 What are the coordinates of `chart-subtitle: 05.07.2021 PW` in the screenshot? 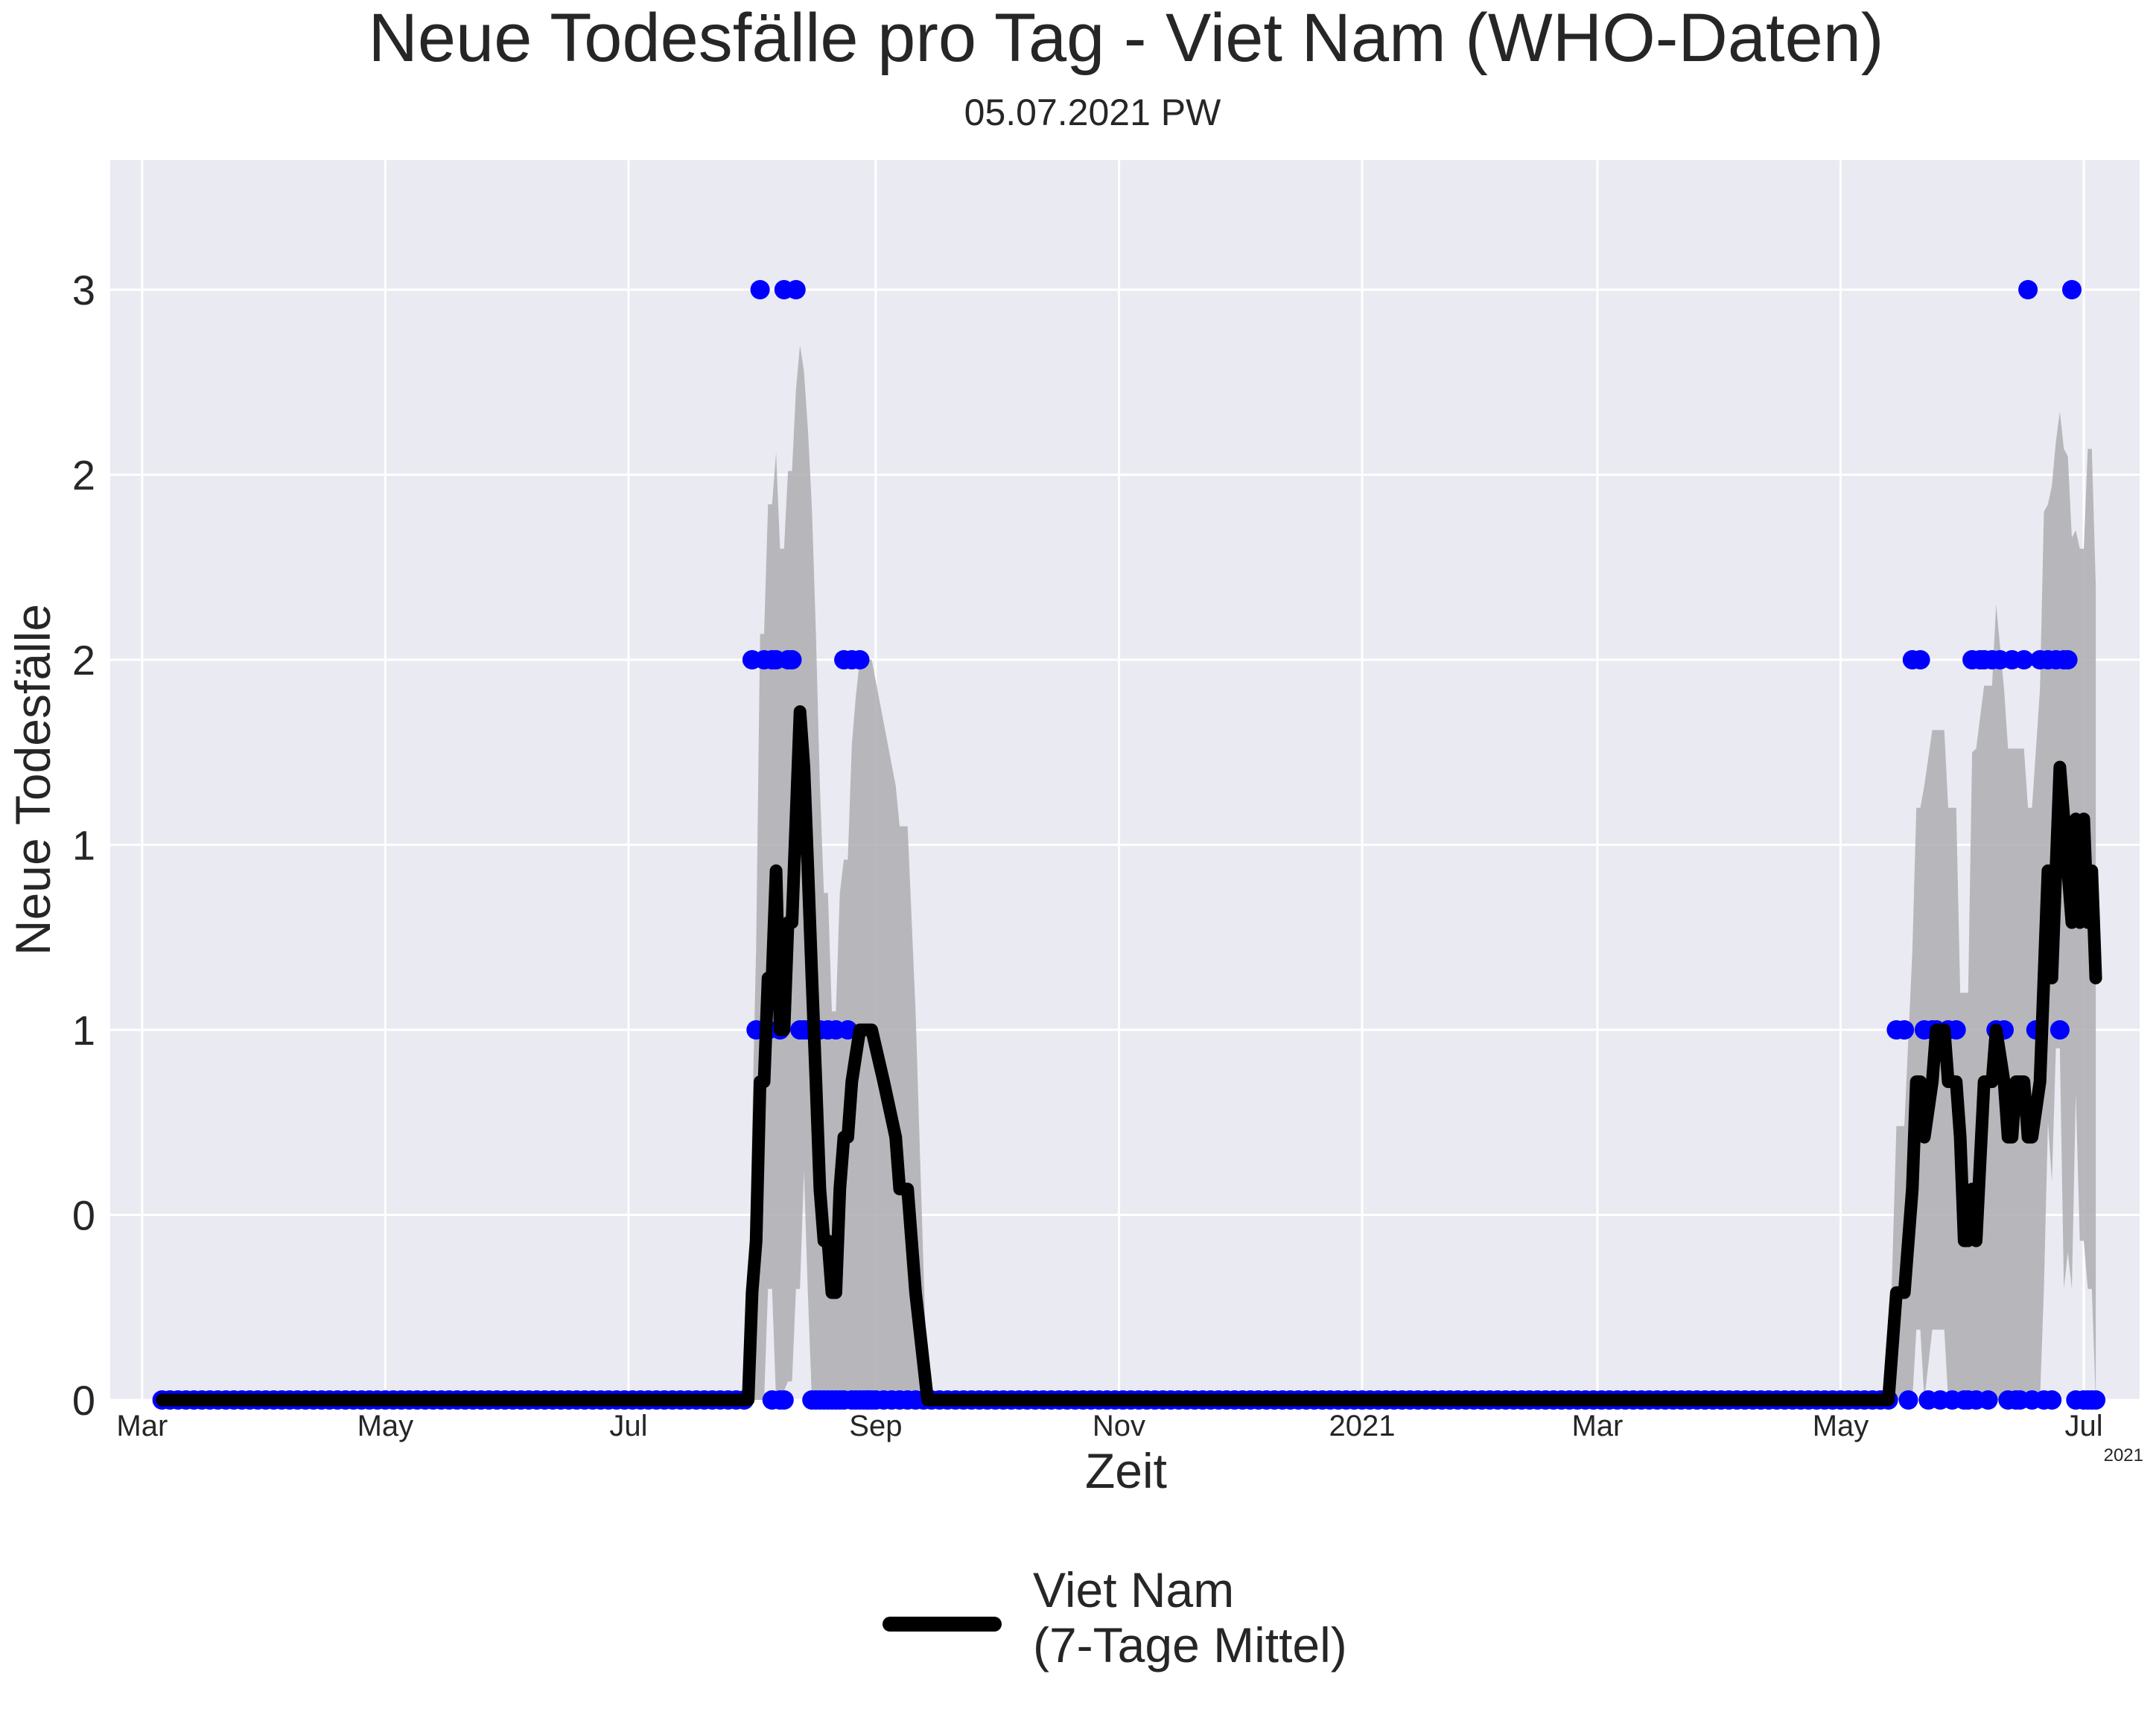 It's located at (1092, 112).